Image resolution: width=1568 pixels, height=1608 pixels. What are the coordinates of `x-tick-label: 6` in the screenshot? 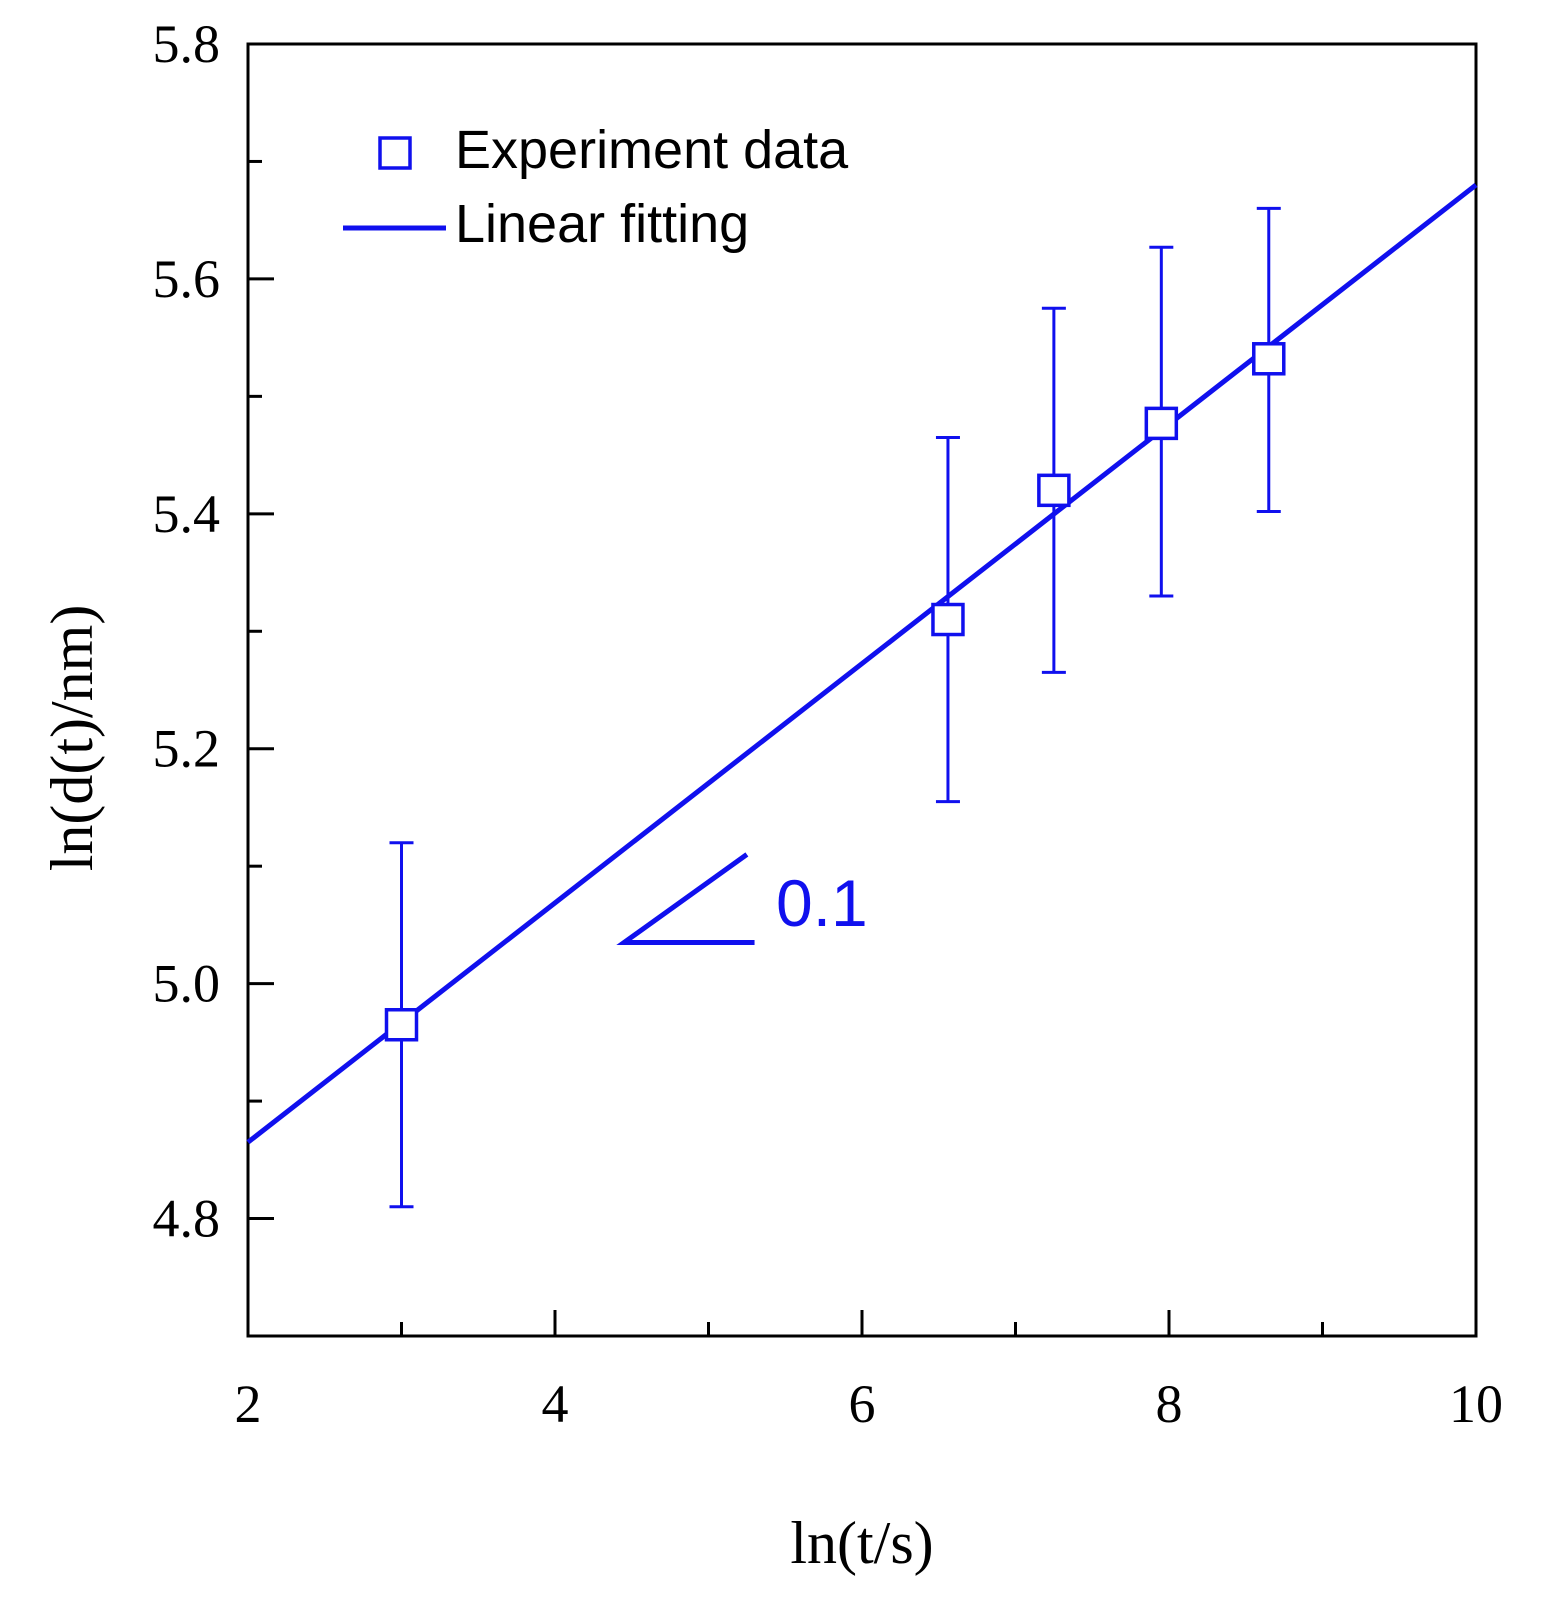 It's located at (862, 1404).